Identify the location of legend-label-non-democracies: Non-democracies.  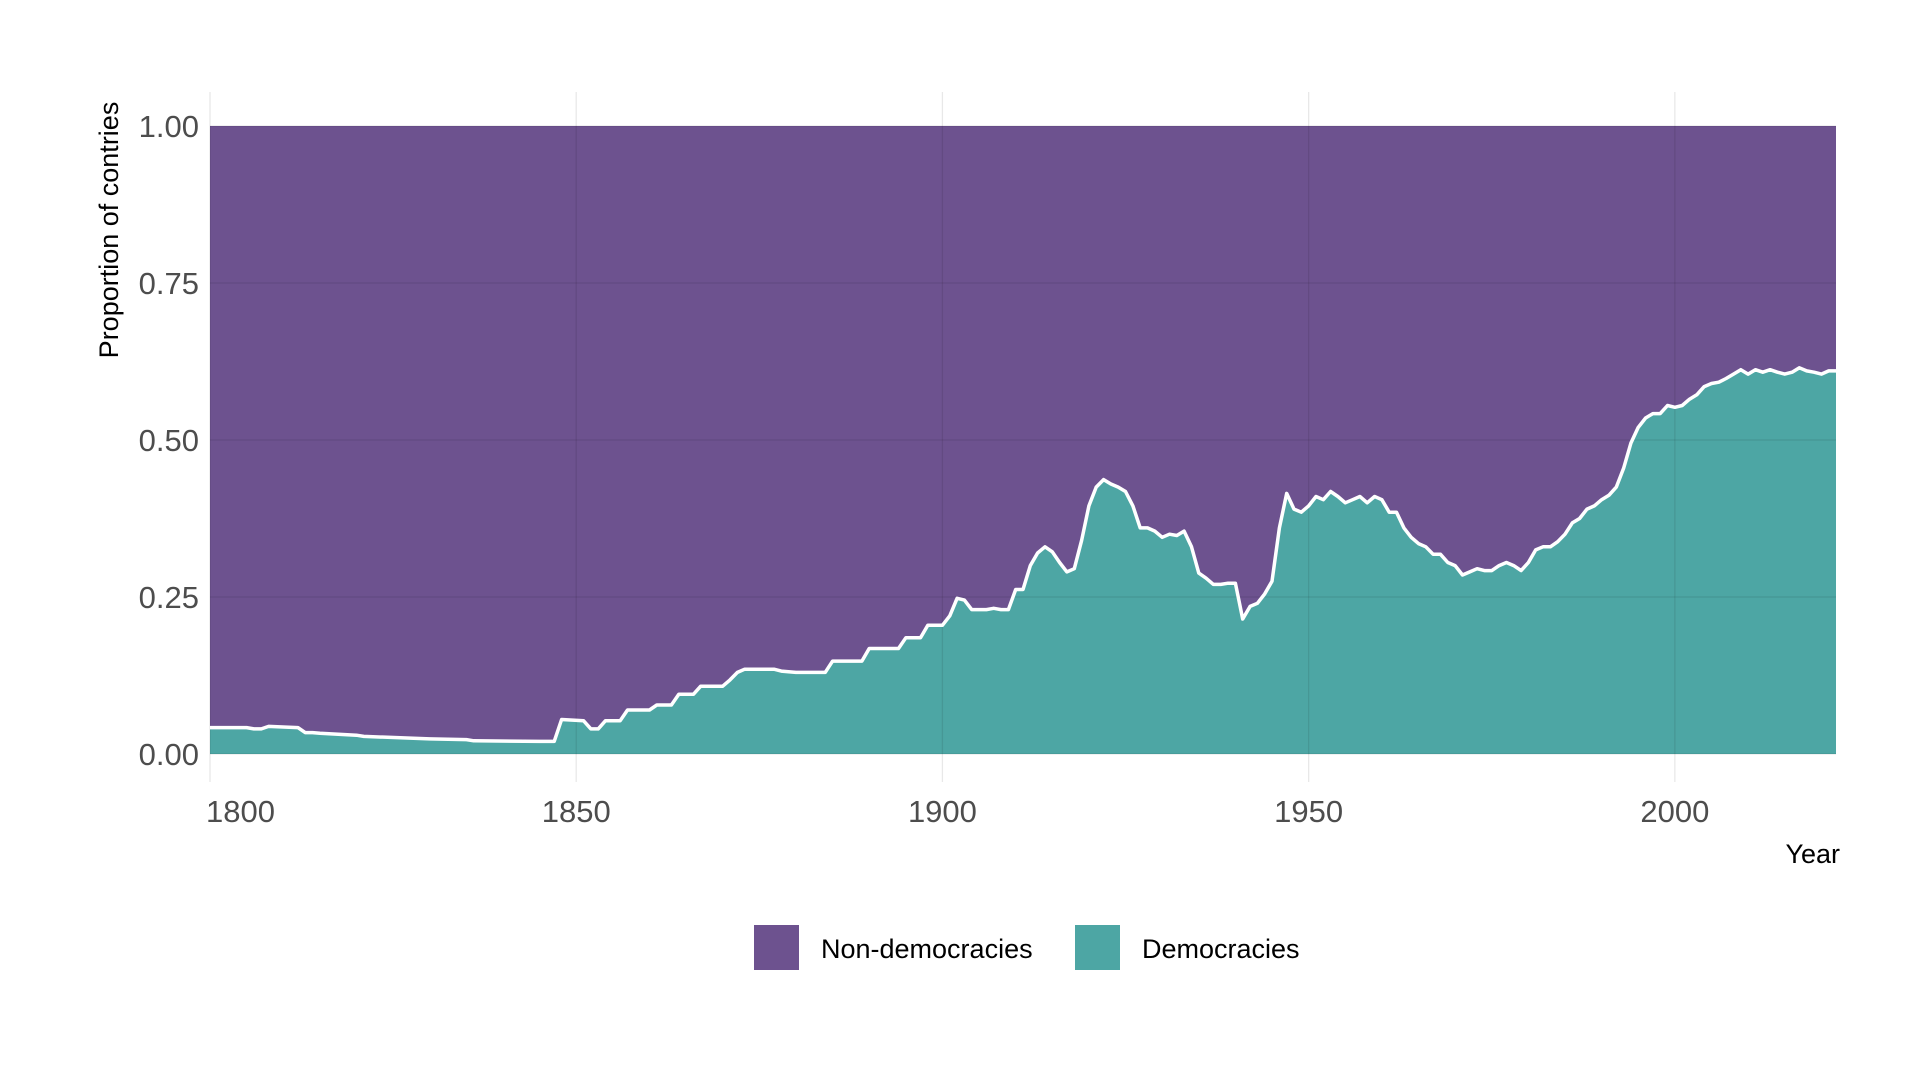
(927, 949).